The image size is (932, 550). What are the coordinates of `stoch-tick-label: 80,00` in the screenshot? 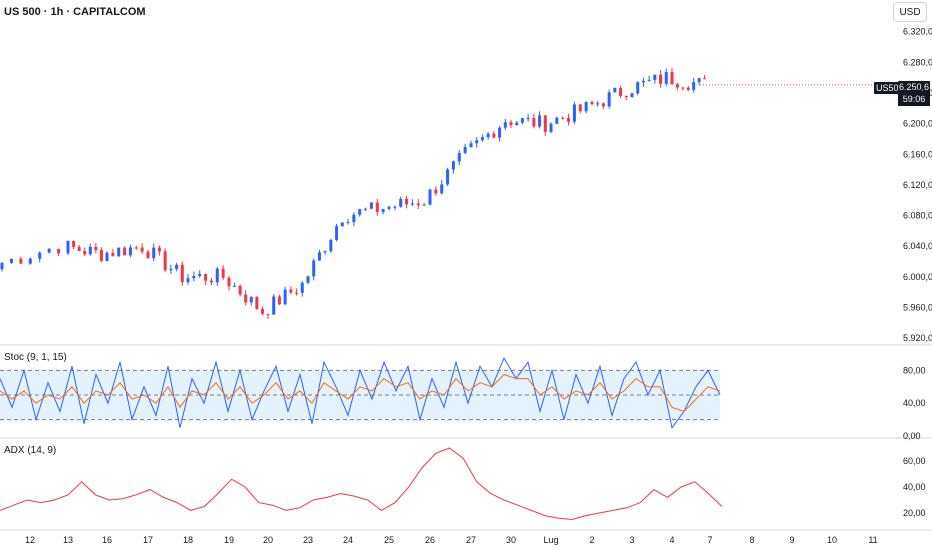 It's located at (914, 370).